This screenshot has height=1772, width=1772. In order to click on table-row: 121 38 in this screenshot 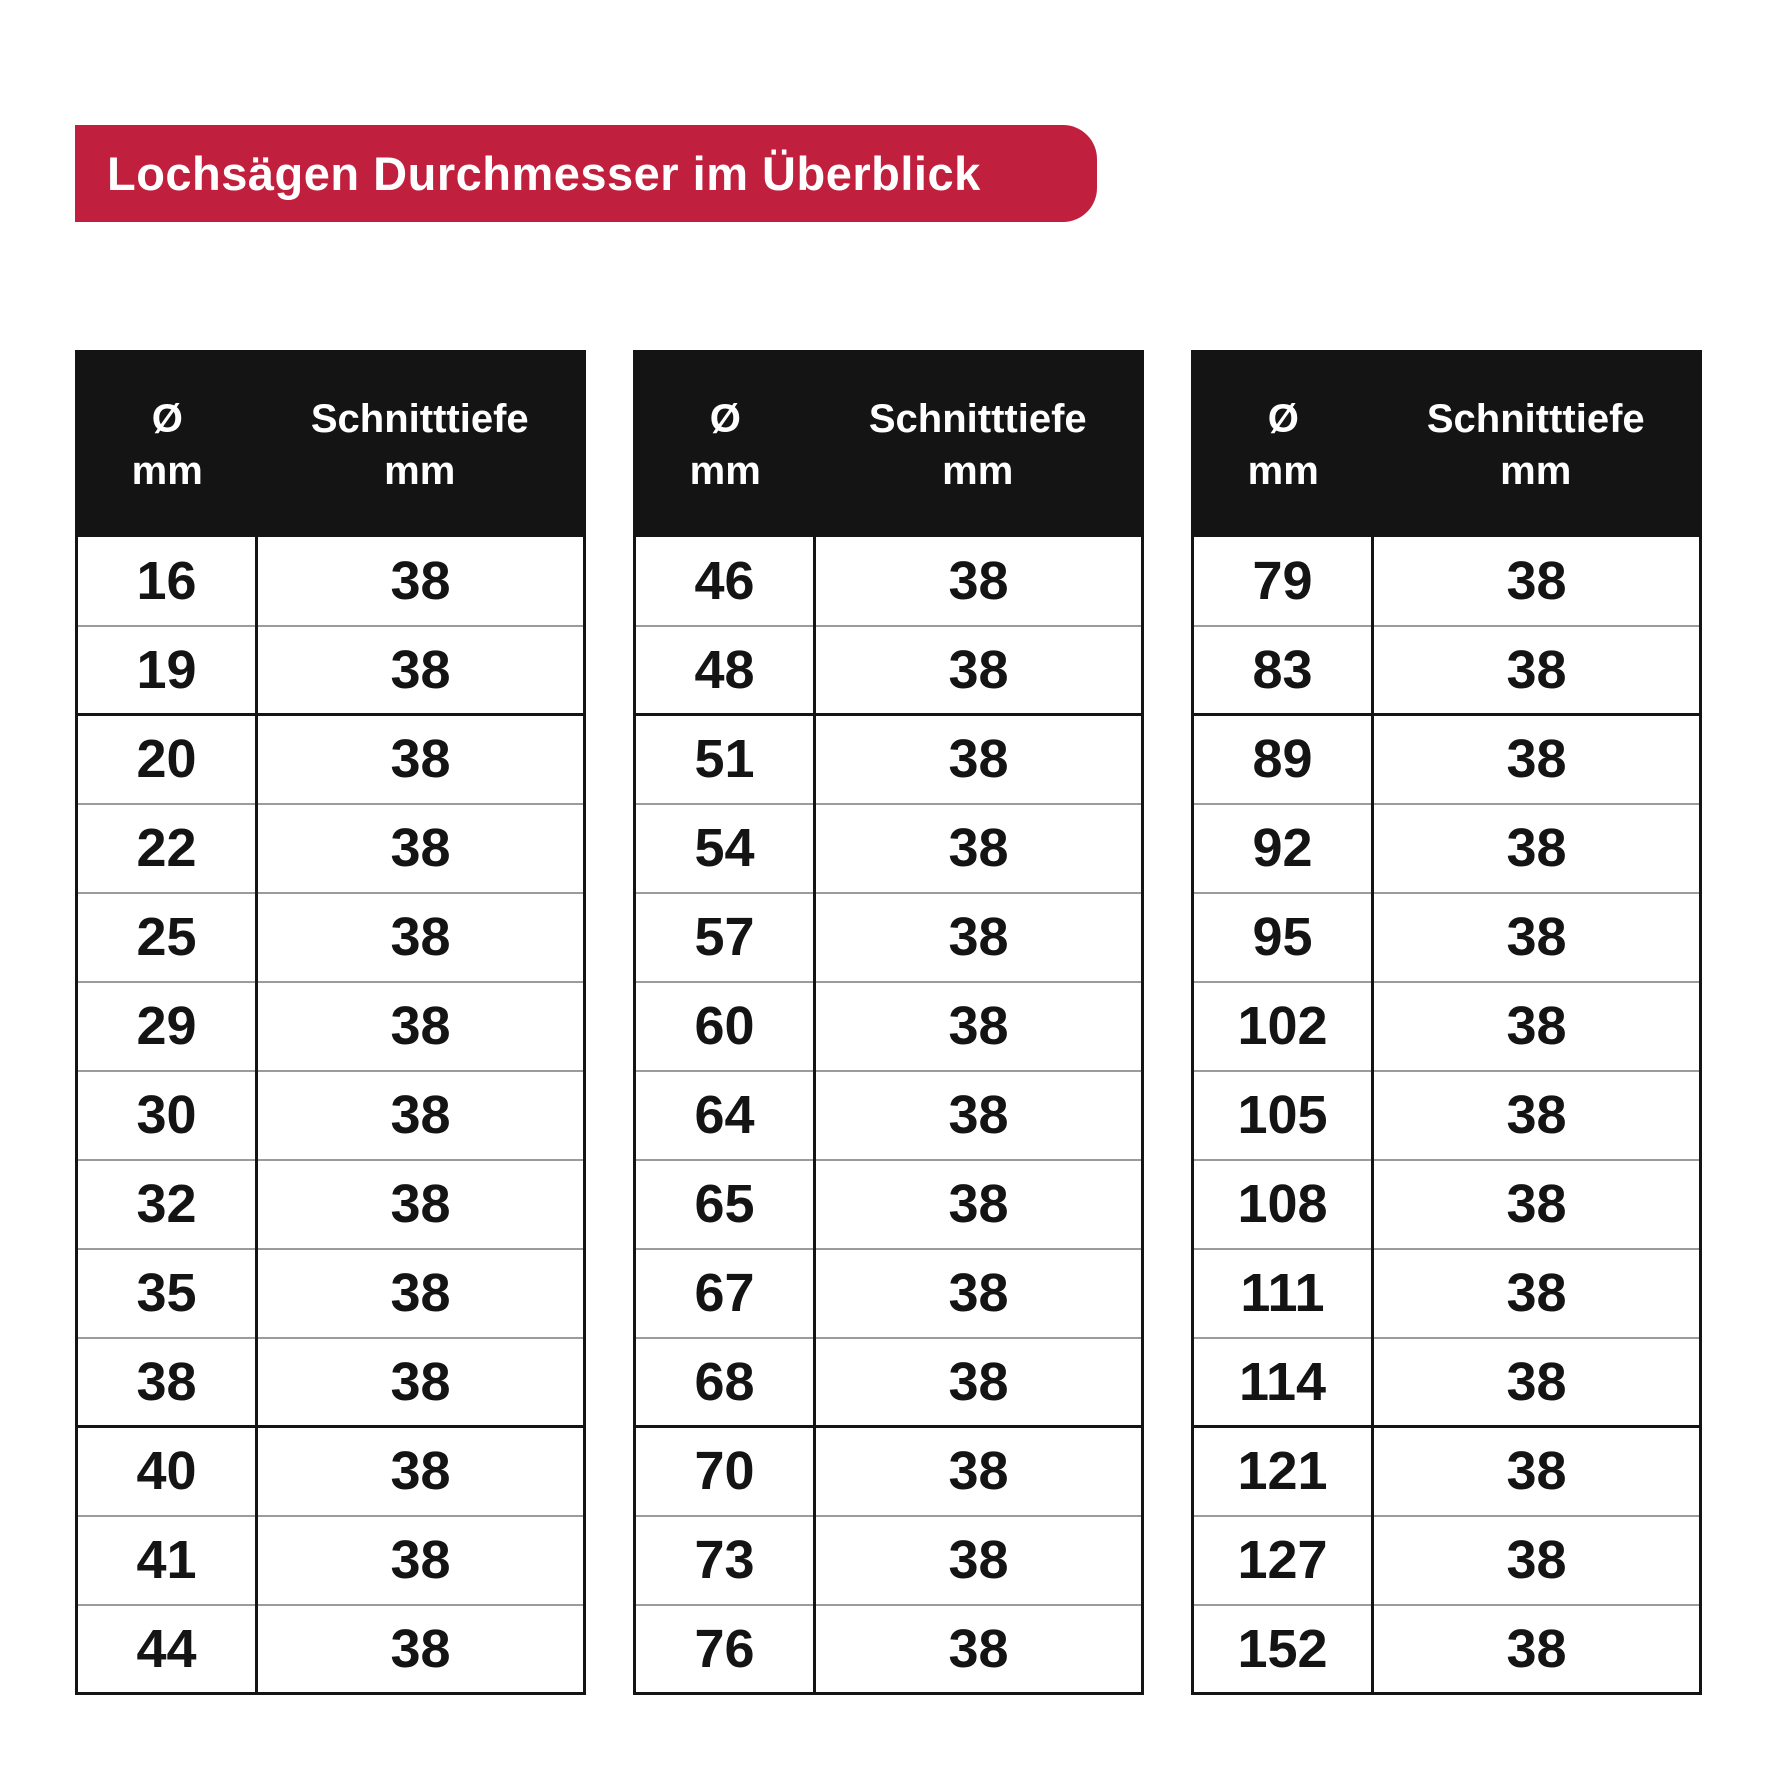, I will do `click(1446, 1470)`.